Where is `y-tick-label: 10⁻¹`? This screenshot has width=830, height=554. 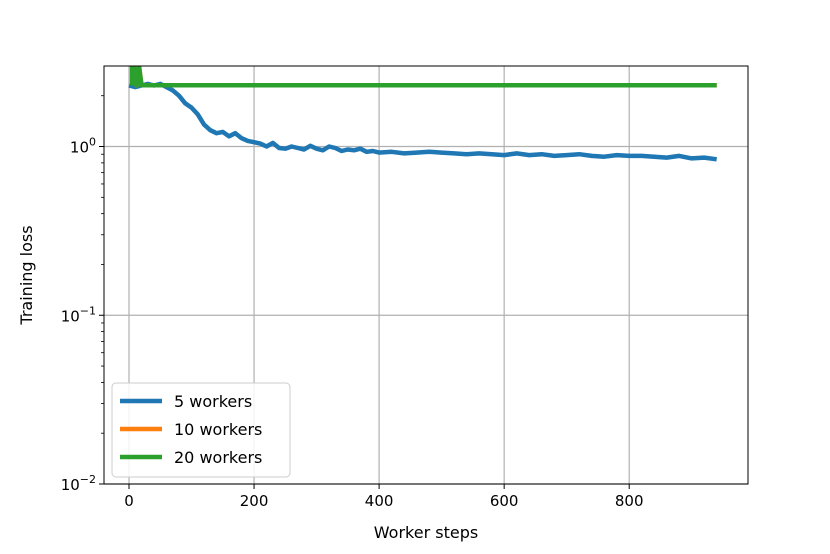 y-tick-label: 10⁻¹ is located at coordinates (78, 314).